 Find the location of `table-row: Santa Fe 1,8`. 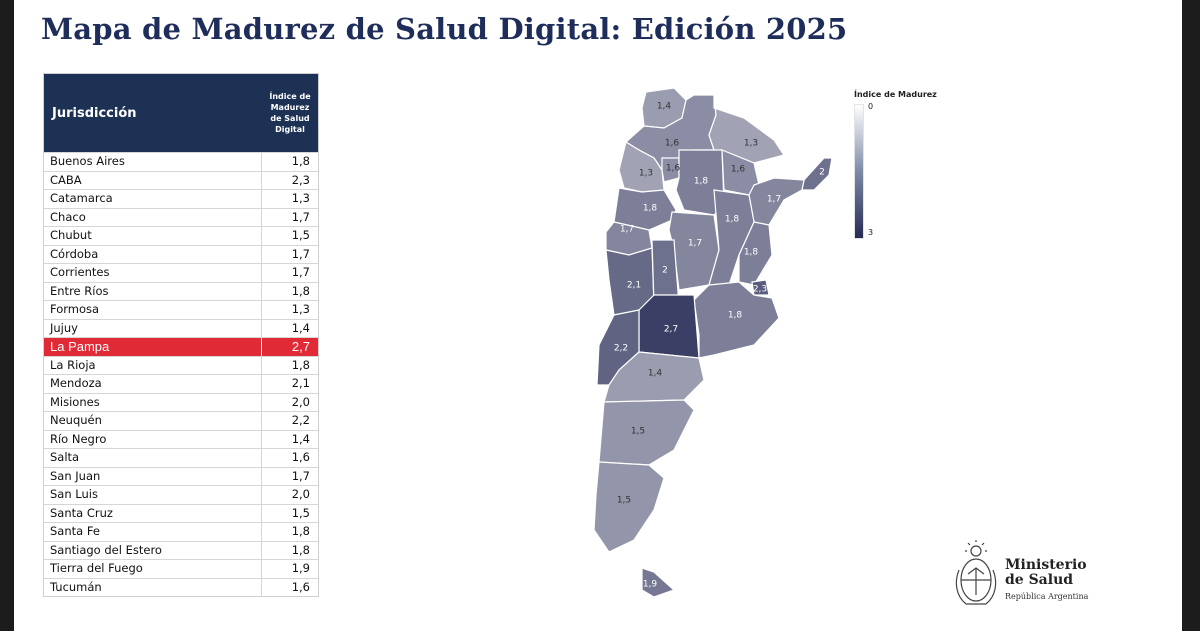

table-row: Santa Fe 1,8 is located at coordinates (181, 531).